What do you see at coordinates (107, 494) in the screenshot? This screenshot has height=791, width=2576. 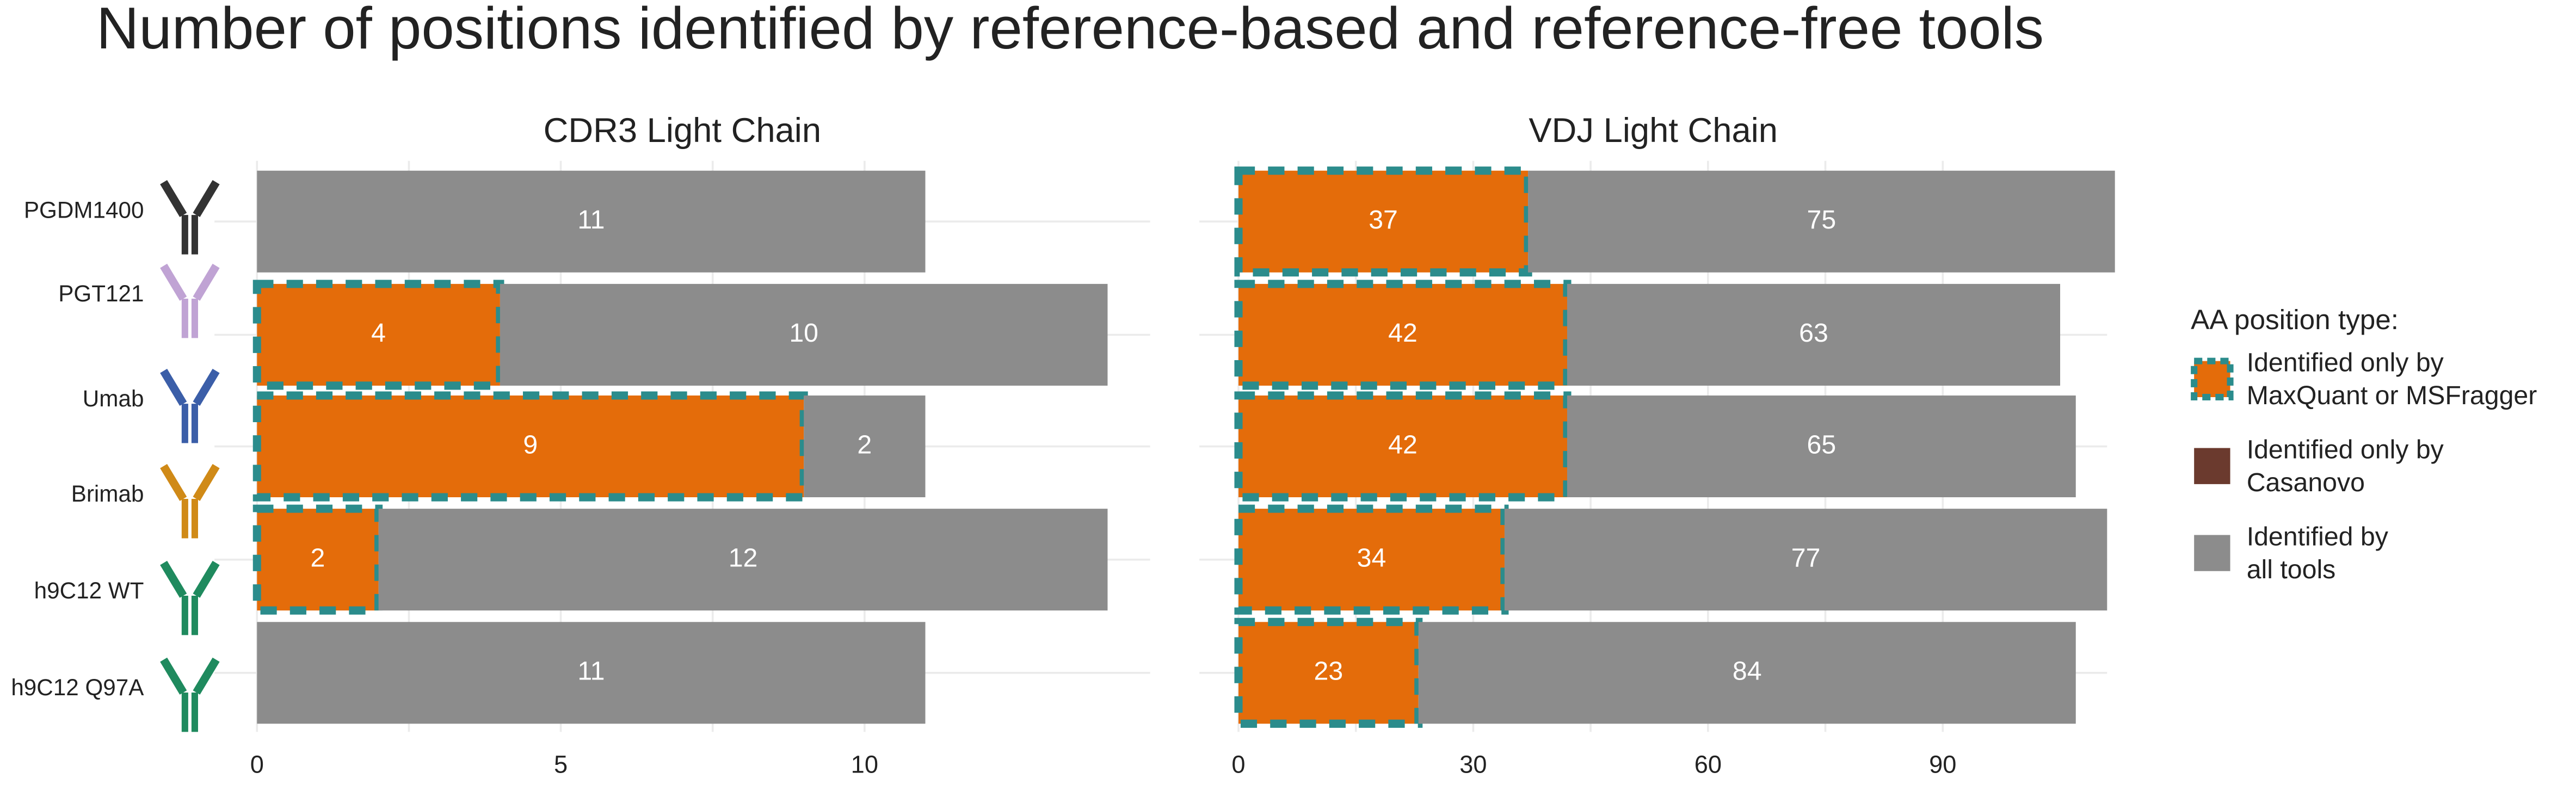 I see `row-label: Brimab` at bounding box center [107, 494].